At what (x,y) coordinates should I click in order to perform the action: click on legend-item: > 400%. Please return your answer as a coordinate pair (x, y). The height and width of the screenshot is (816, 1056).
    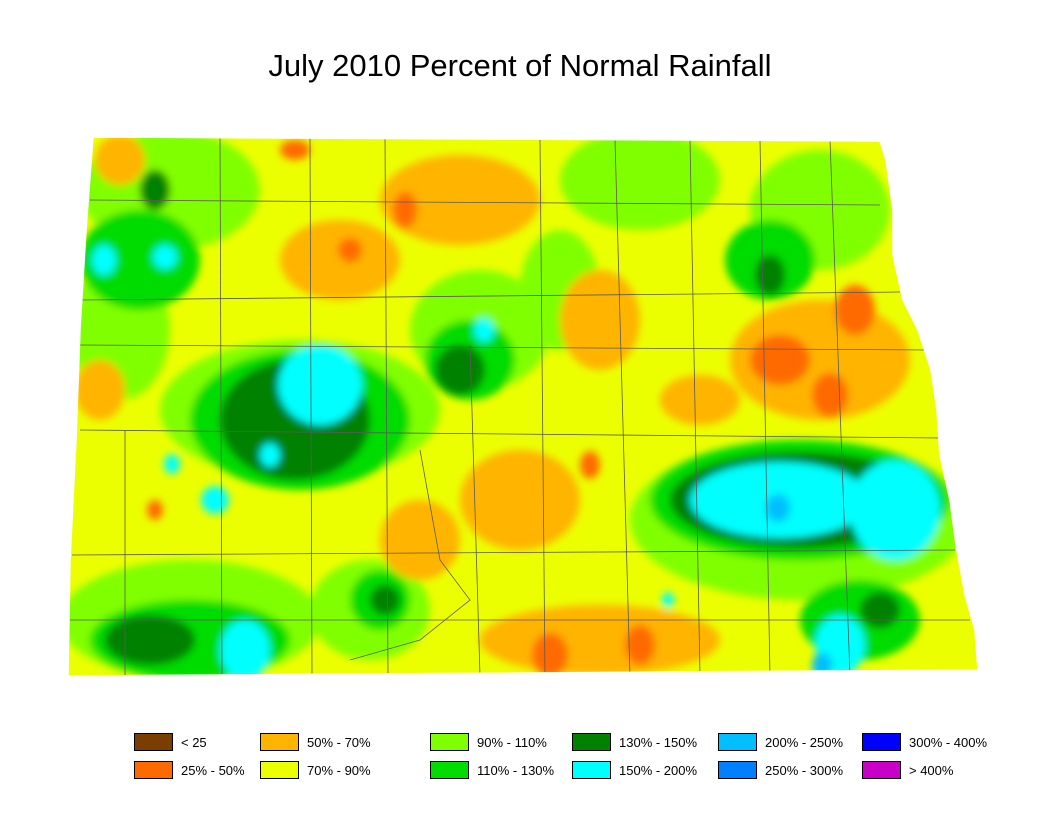
    Looking at the image, I should click on (927, 770).